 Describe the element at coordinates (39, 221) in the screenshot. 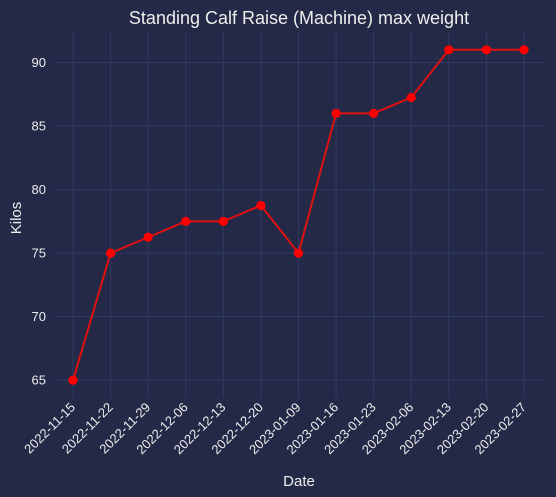

I see `y-tick-labels: 65 70 75 80 85 90` at that location.